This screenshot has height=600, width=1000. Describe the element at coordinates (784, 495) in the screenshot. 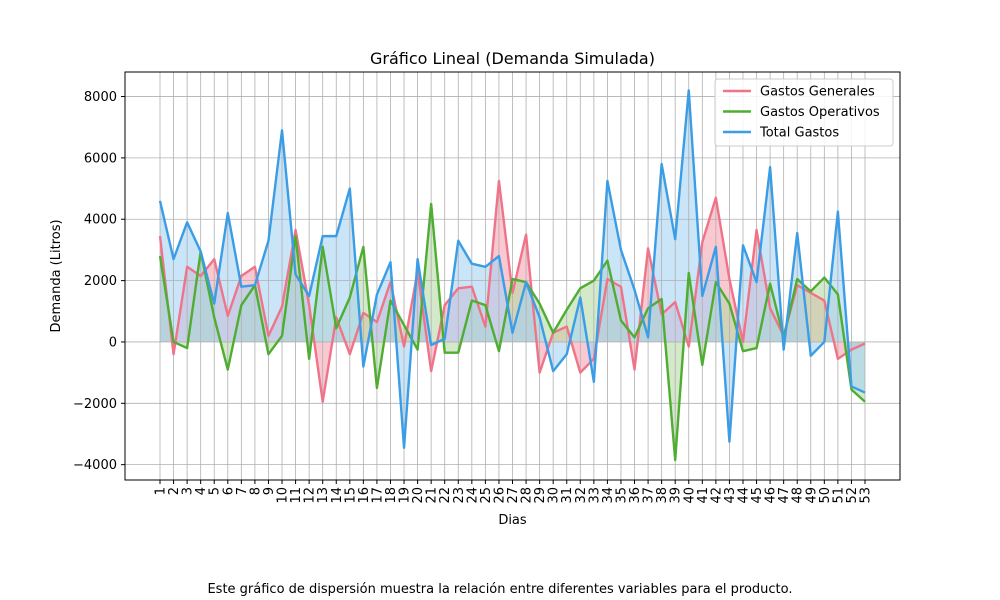

I see `x-tick-label-47: 47` at that location.